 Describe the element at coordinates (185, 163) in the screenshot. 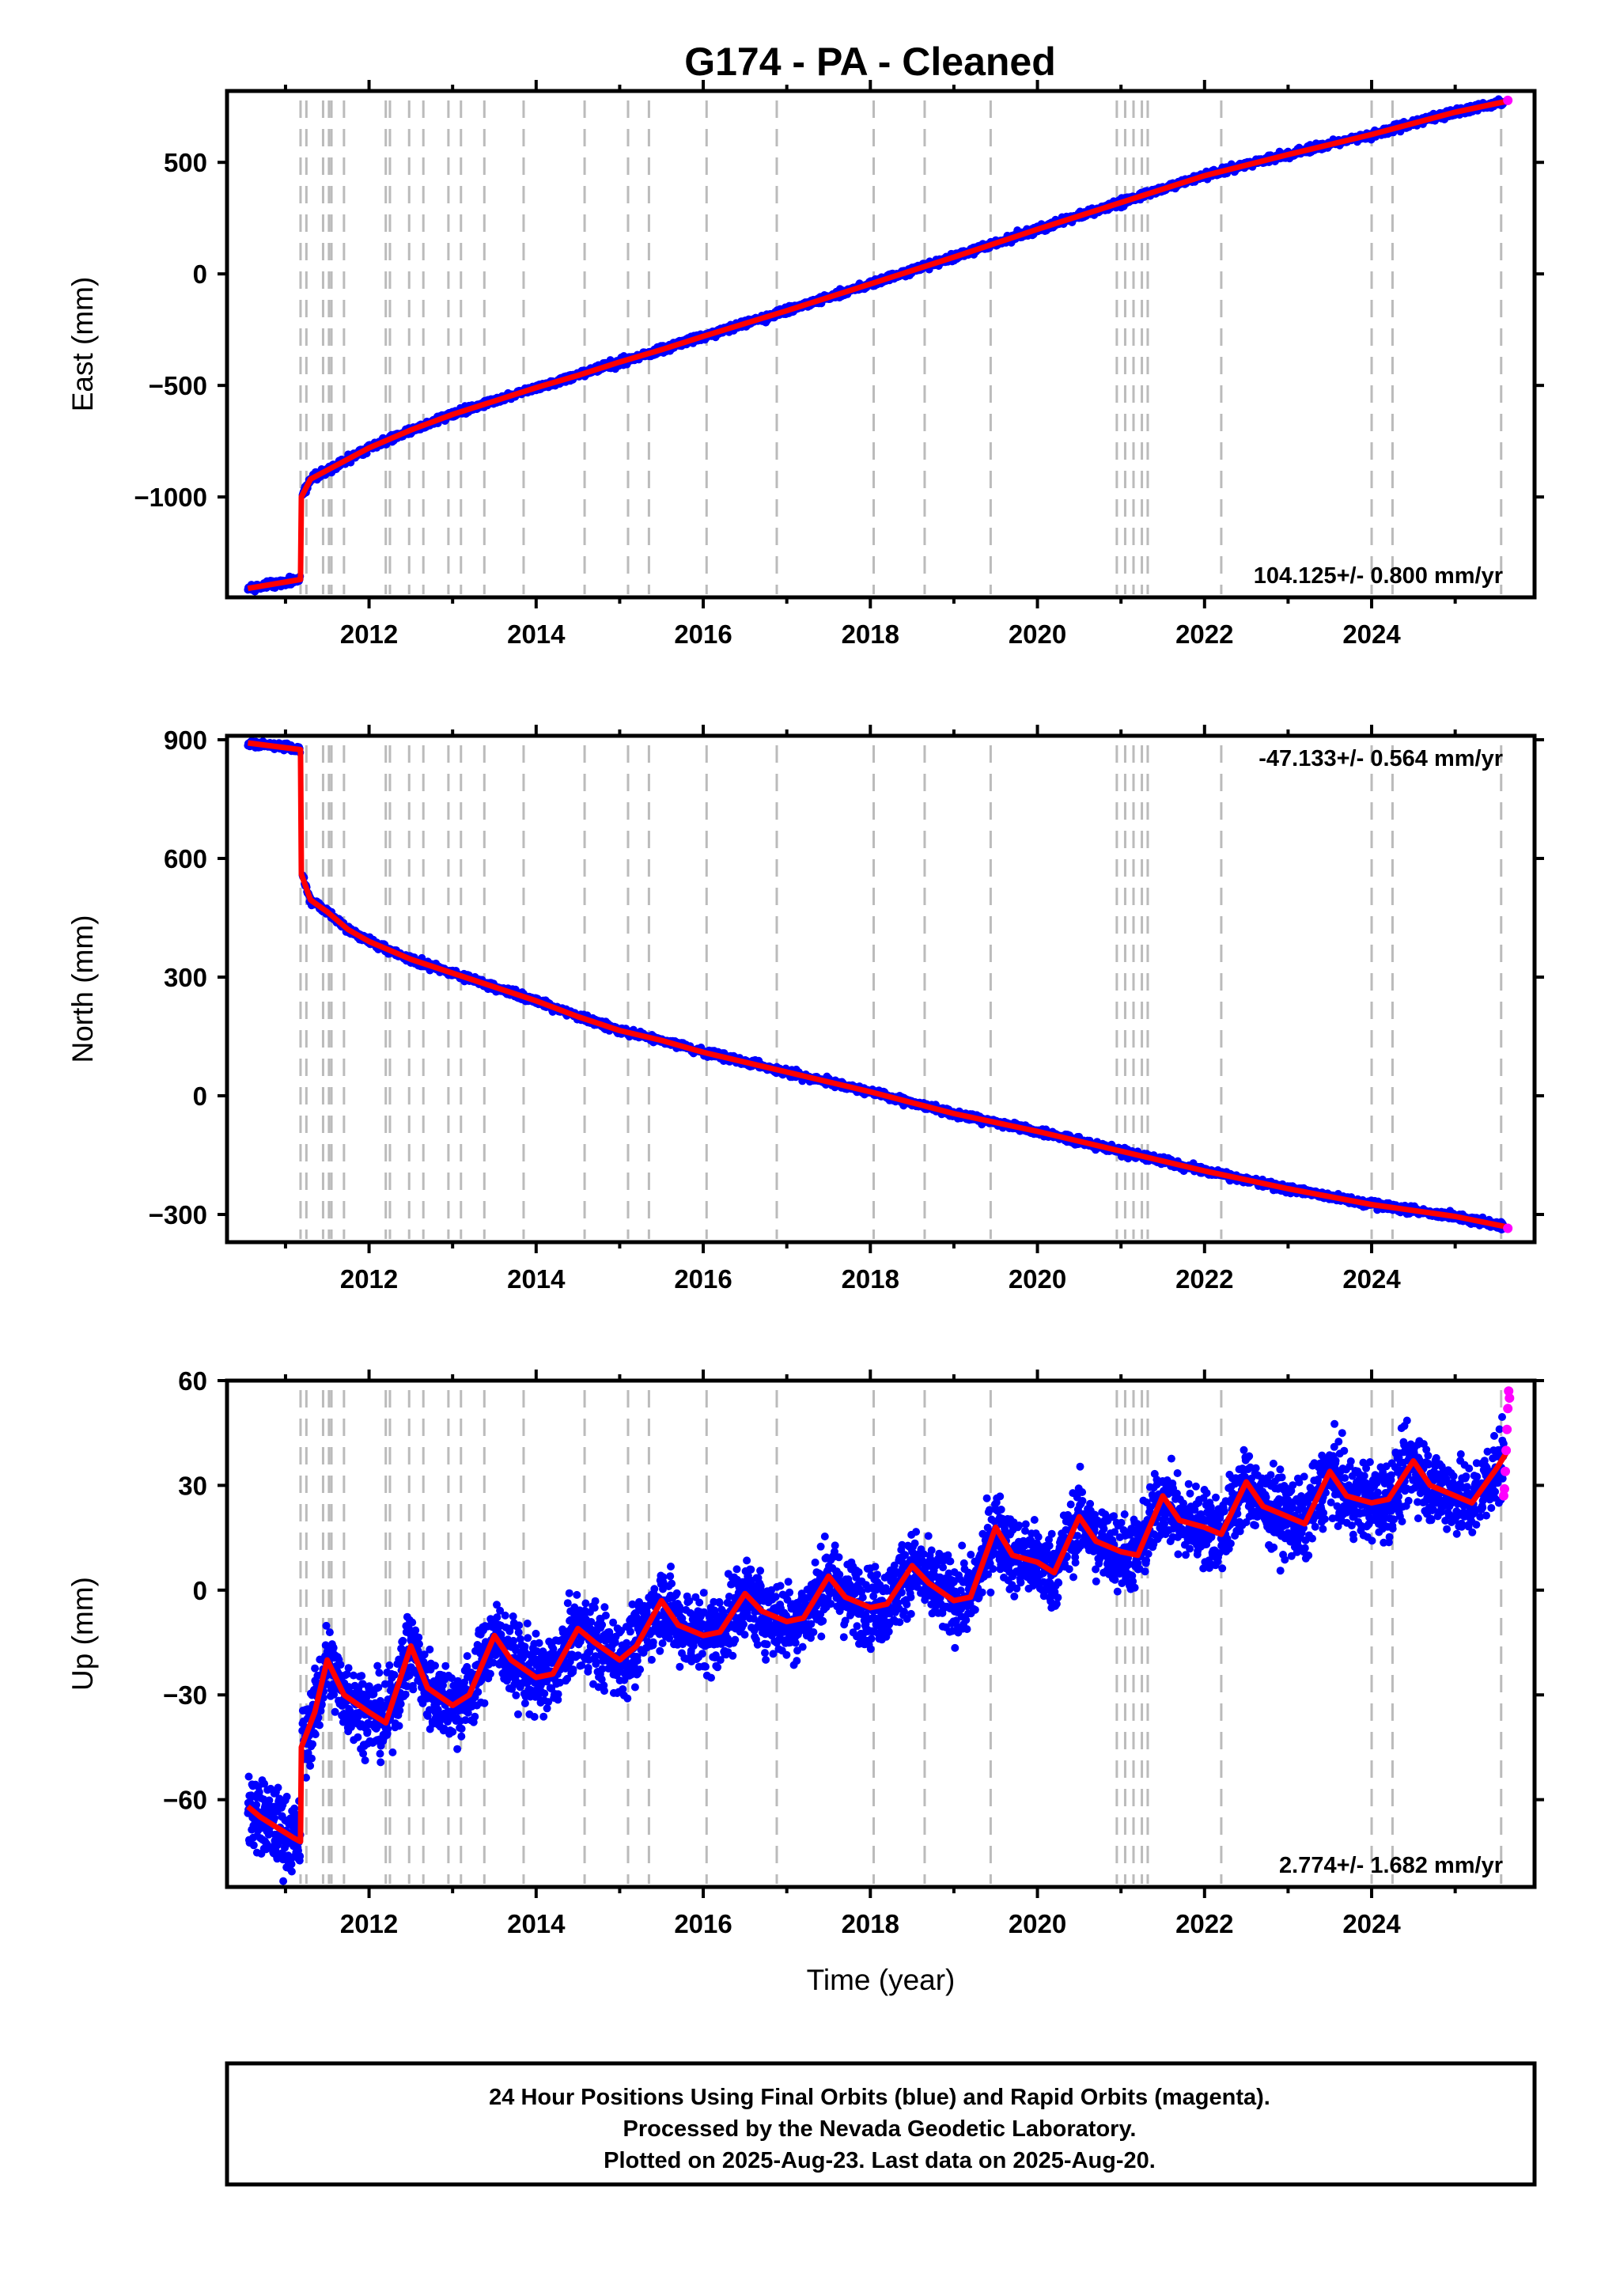

I see `y-tick-label: 500` at that location.